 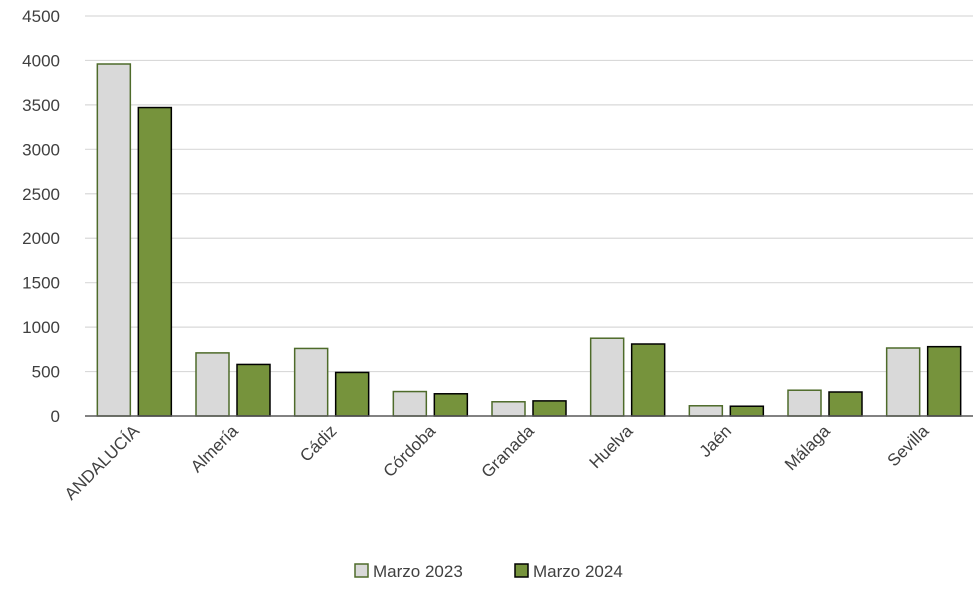 What do you see at coordinates (716, 441) in the screenshot?
I see `x-tick-label: Jaén` at bounding box center [716, 441].